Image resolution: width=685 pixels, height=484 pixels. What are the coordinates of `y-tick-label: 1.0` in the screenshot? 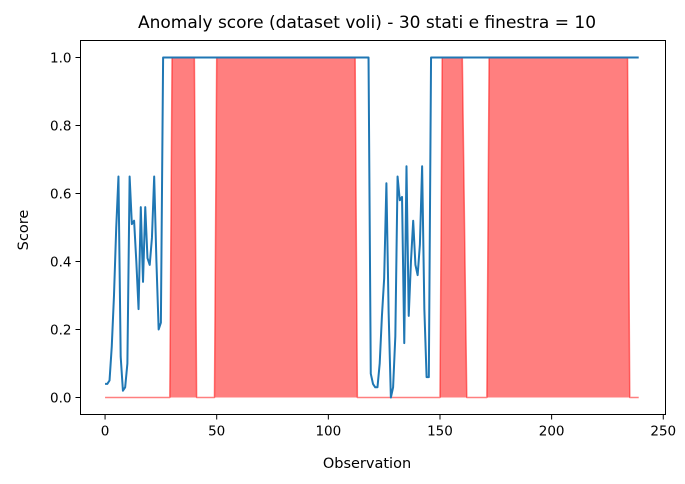 It's located at (60, 59).